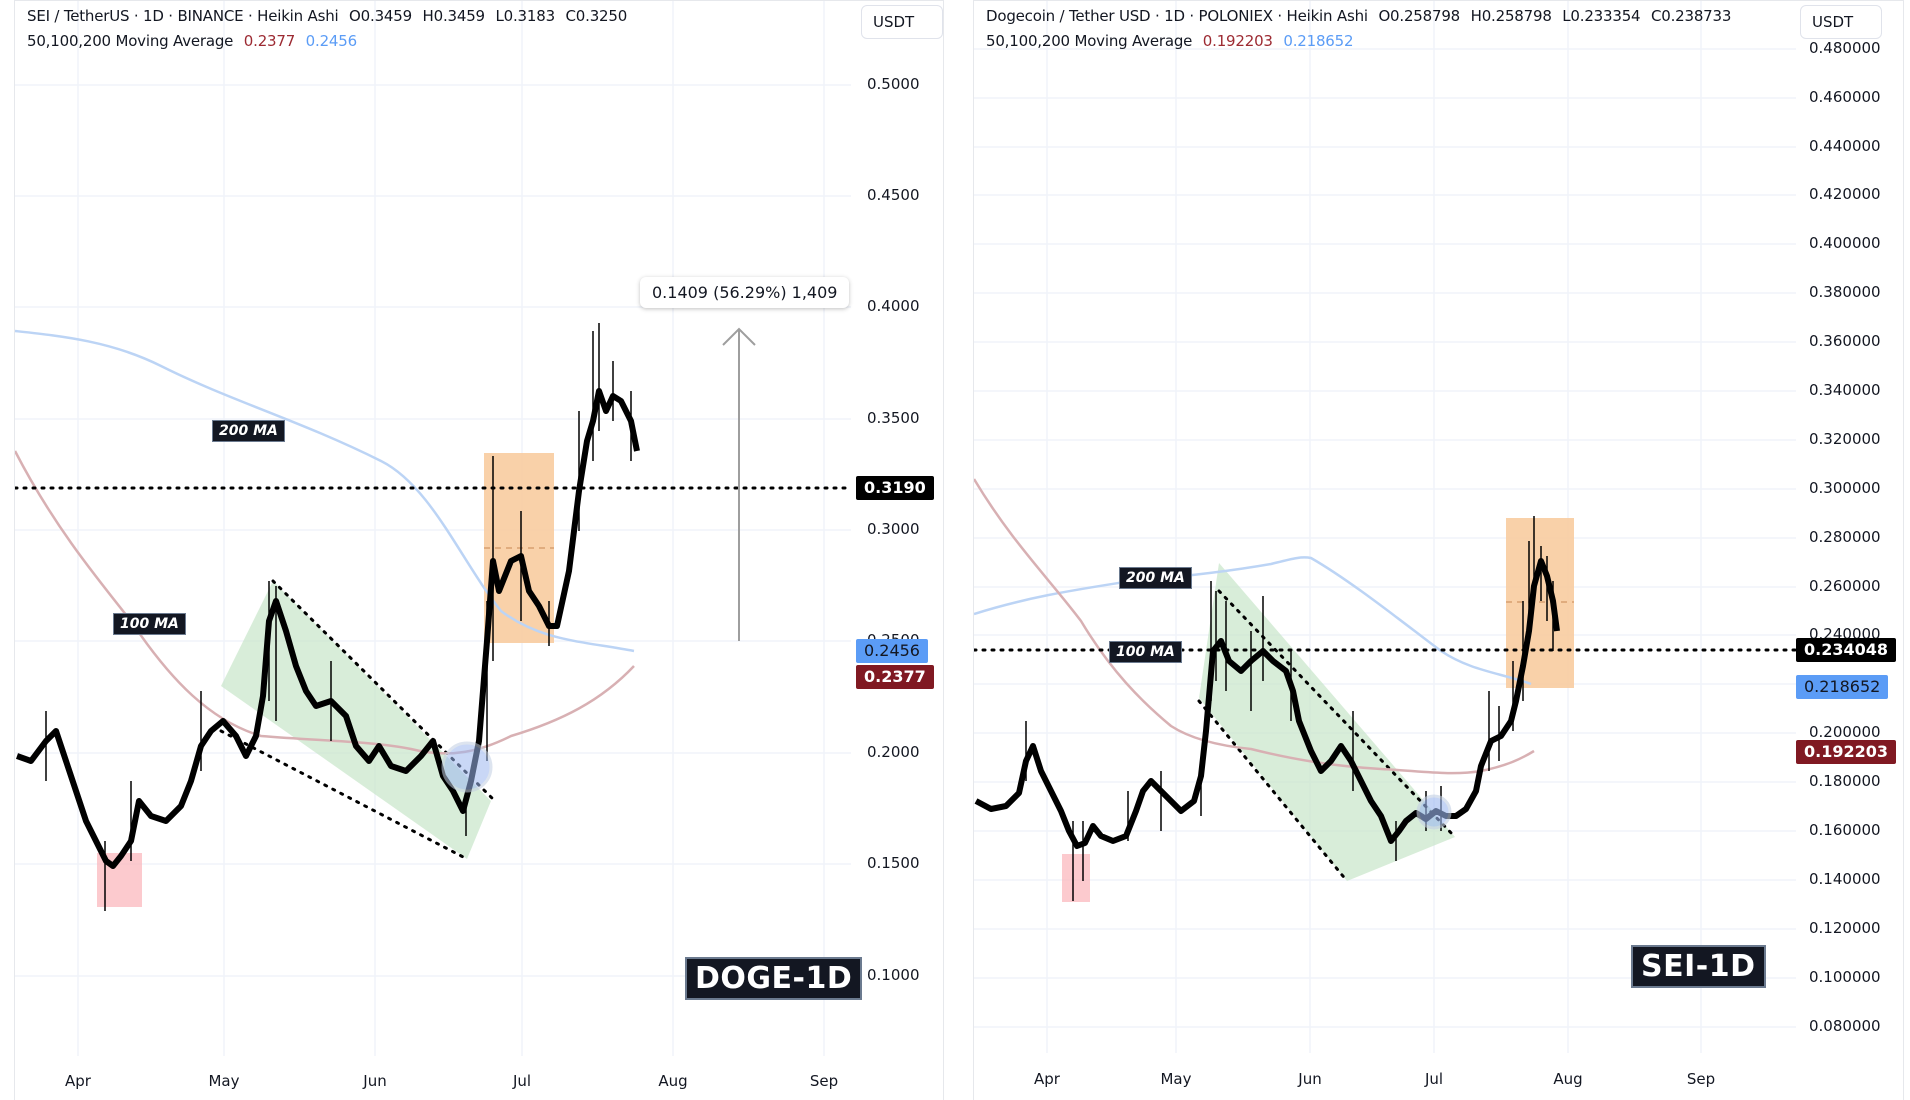 The height and width of the screenshot is (1100, 1910). Describe the element at coordinates (1846, 650) in the screenshot. I see `last-price-tag: 0.234048` at that location.